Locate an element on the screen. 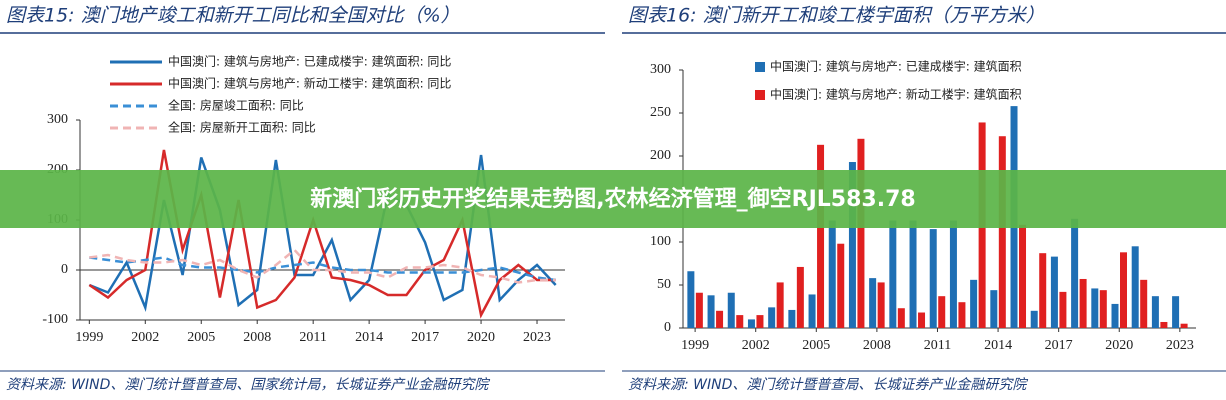 This screenshot has width=1226, height=400. legend-label: 中国澳门: 建筑与房地产: 已建成楼宇: 建筑面积 is located at coordinates (896, 66).